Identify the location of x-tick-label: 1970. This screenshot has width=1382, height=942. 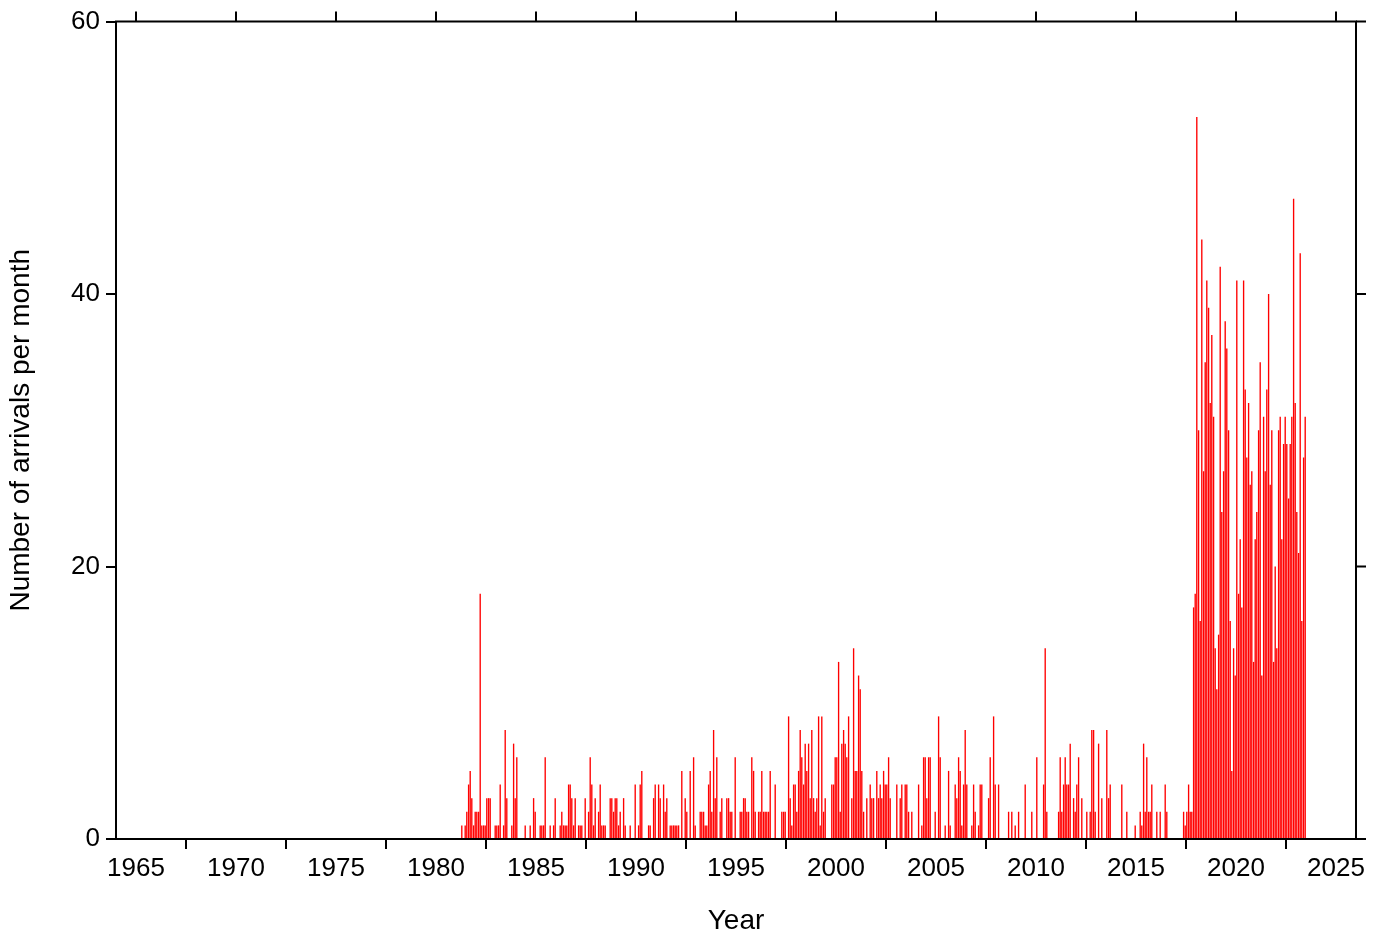
(236, 866).